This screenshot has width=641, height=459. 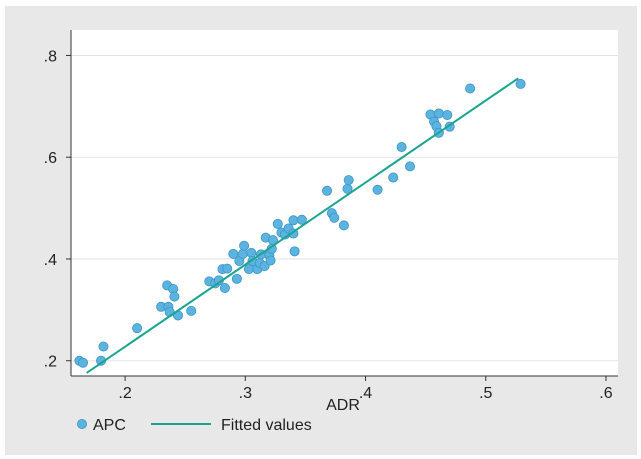 I want to click on y-tick-label: .6, so click(x=50, y=158).